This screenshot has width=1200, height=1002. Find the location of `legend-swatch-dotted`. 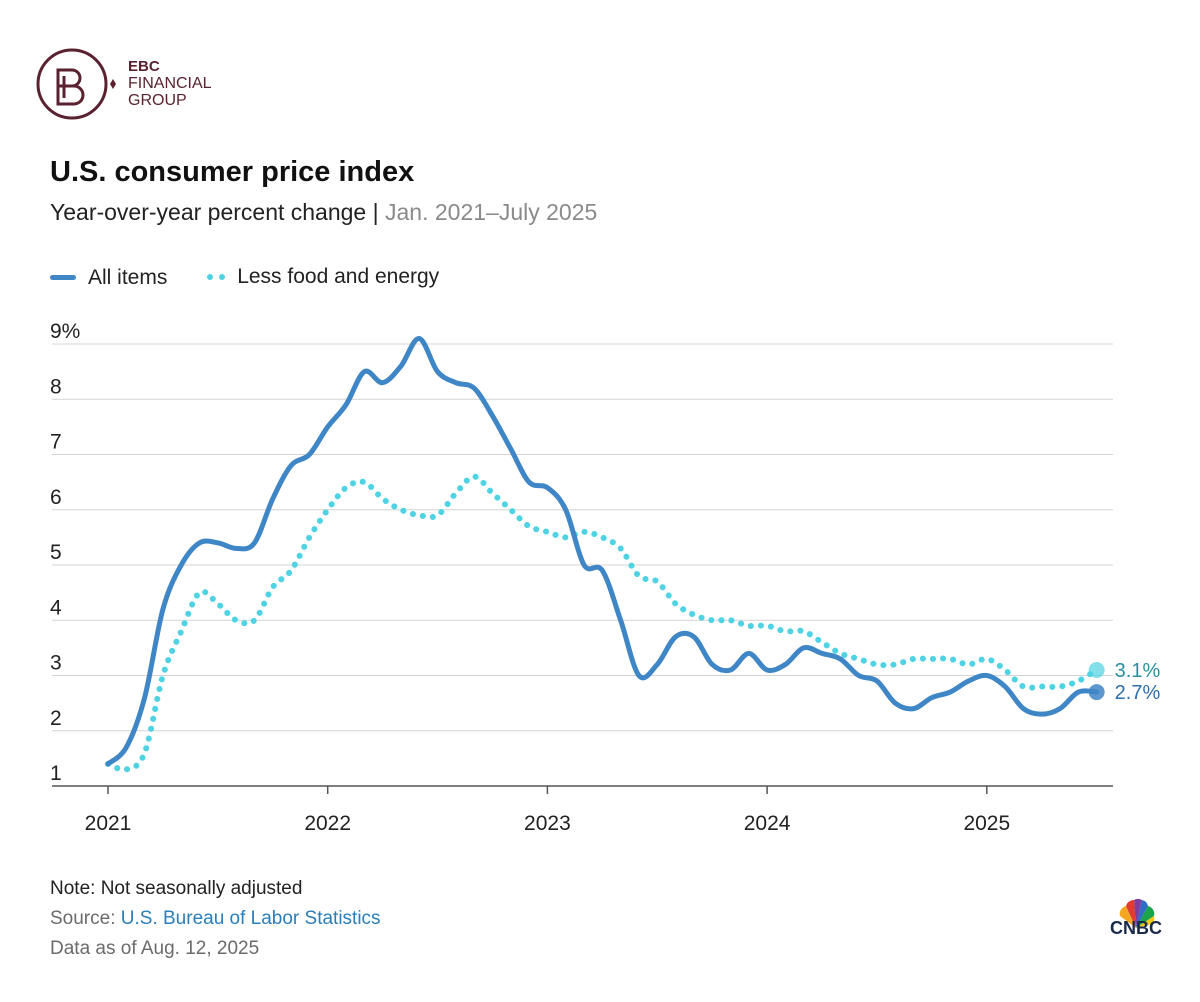

legend-swatch-dotted is located at coordinates (216, 277).